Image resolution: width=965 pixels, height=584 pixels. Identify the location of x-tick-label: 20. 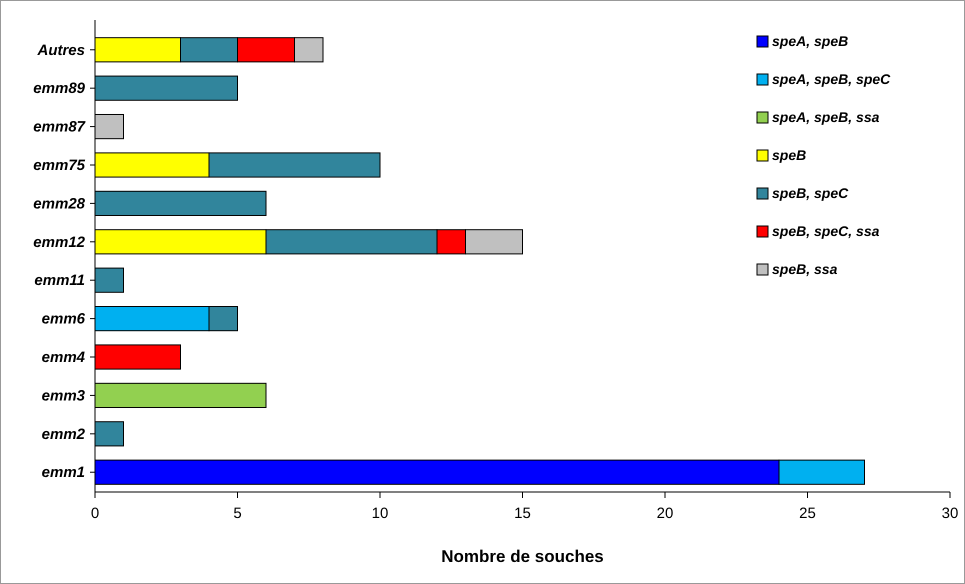
(665, 513).